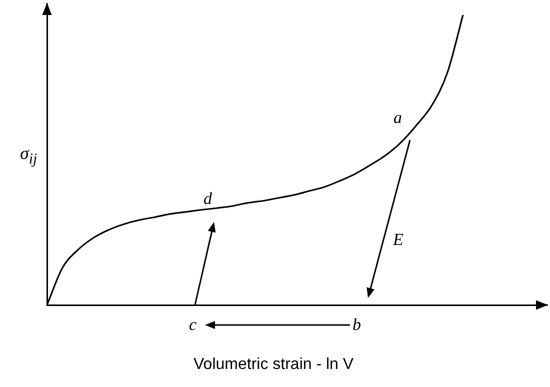 The height and width of the screenshot is (387, 550). I want to click on text: b, so click(356, 325).